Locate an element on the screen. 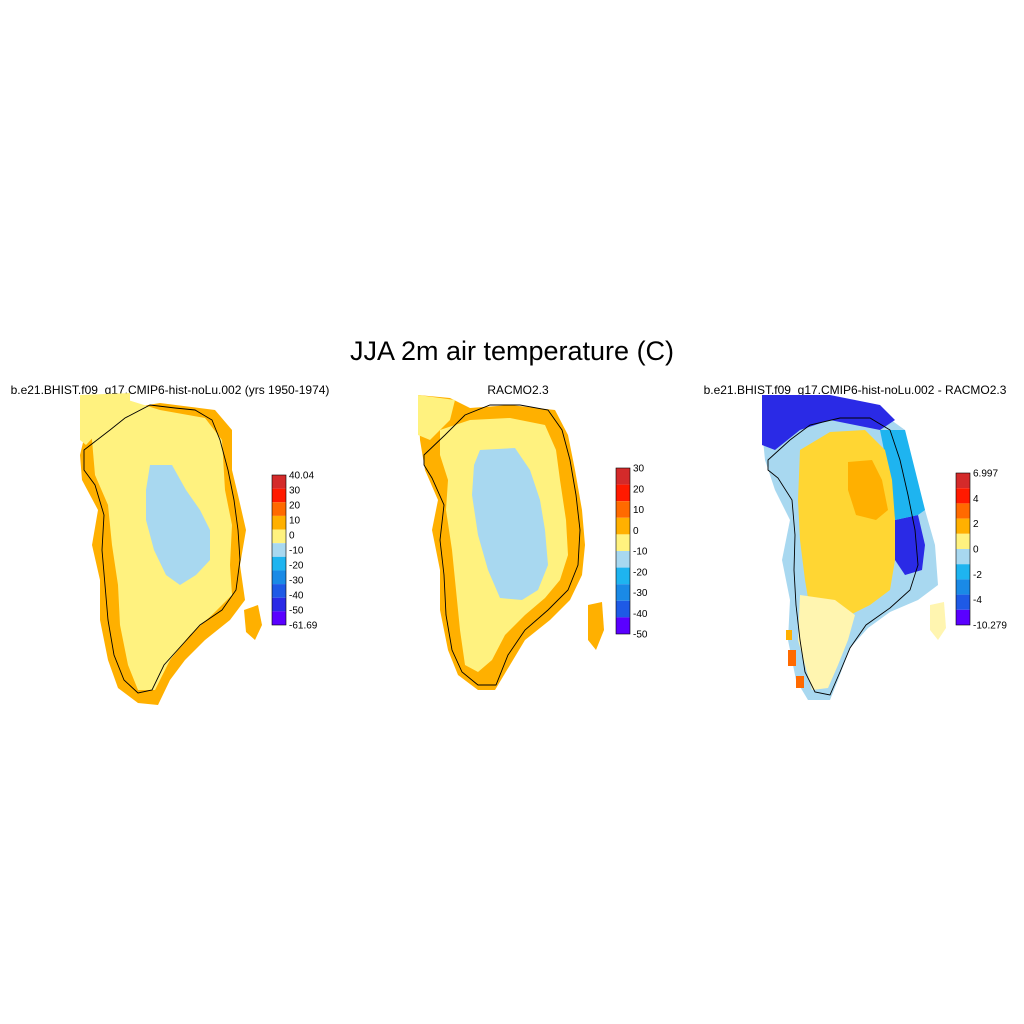 The width and height of the screenshot is (1024, 1024). colorbar-label: -10.279 is located at coordinates (990, 626).